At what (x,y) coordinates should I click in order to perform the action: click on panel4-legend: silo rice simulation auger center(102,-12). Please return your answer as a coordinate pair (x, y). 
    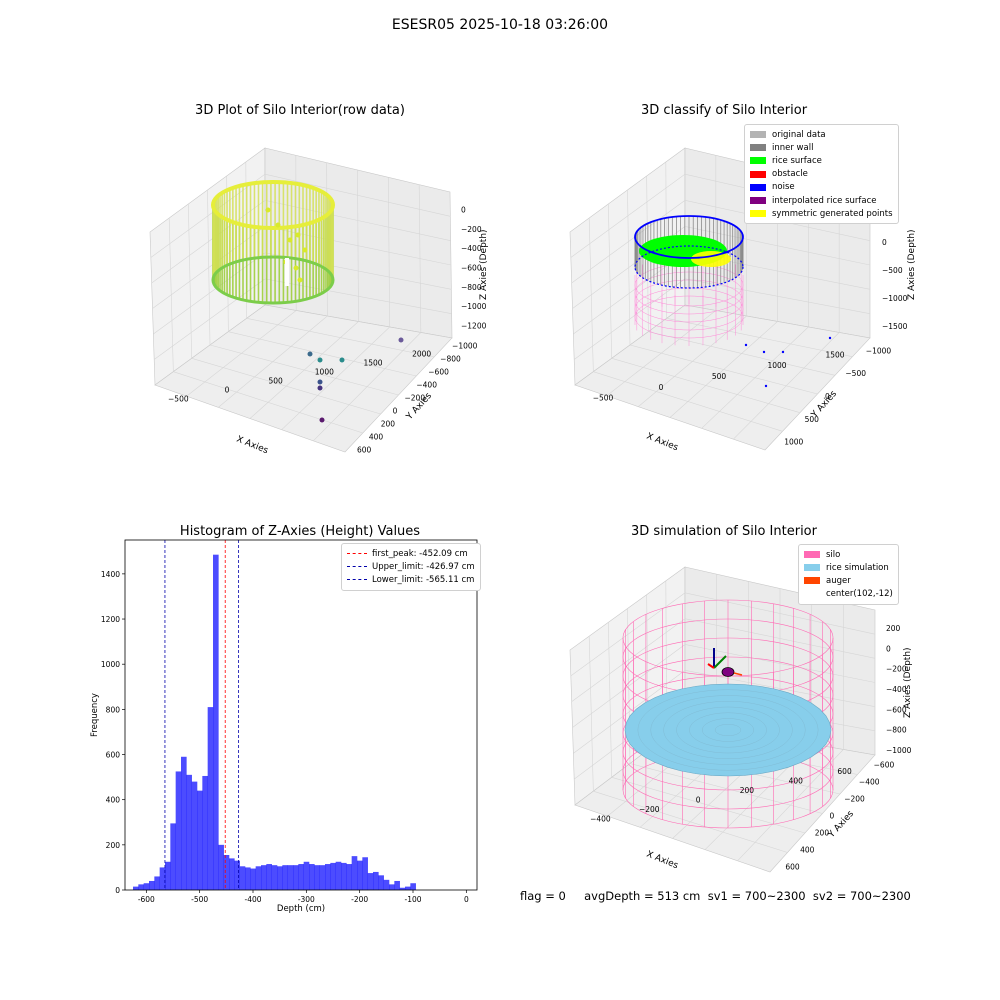
    Looking at the image, I should click on (848, 574).